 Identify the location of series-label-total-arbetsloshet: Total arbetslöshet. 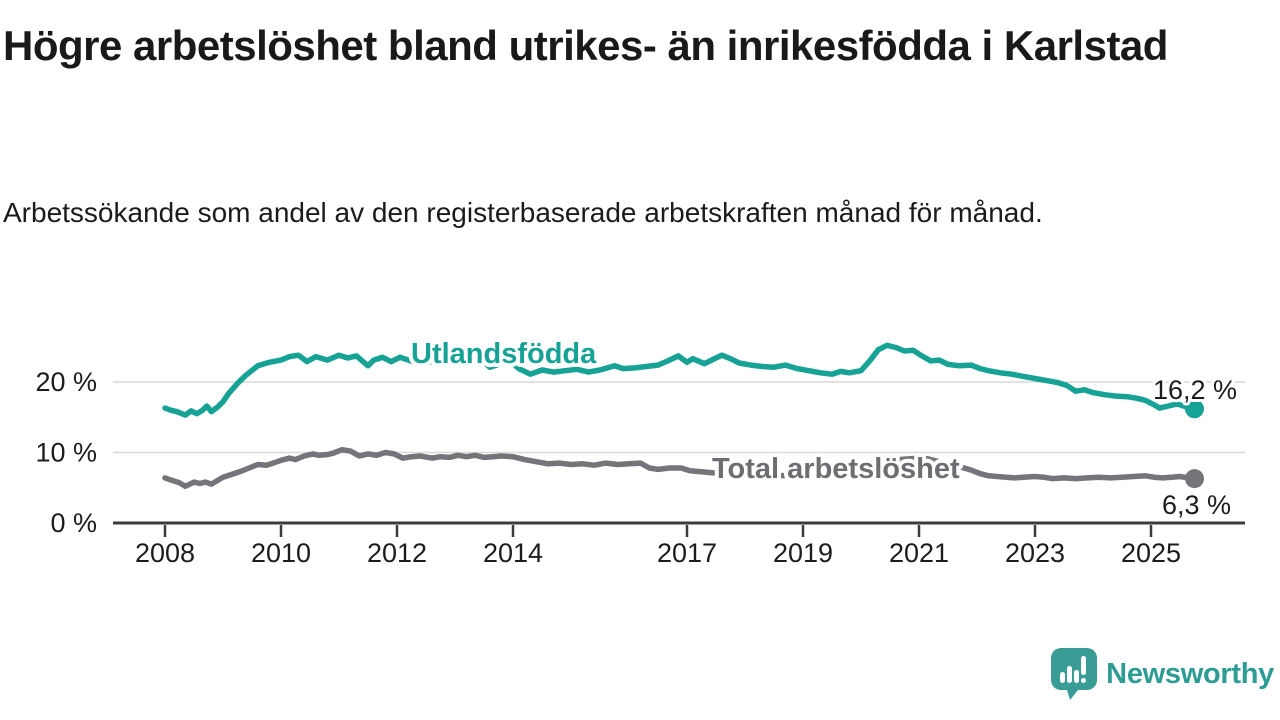
(836, 469).